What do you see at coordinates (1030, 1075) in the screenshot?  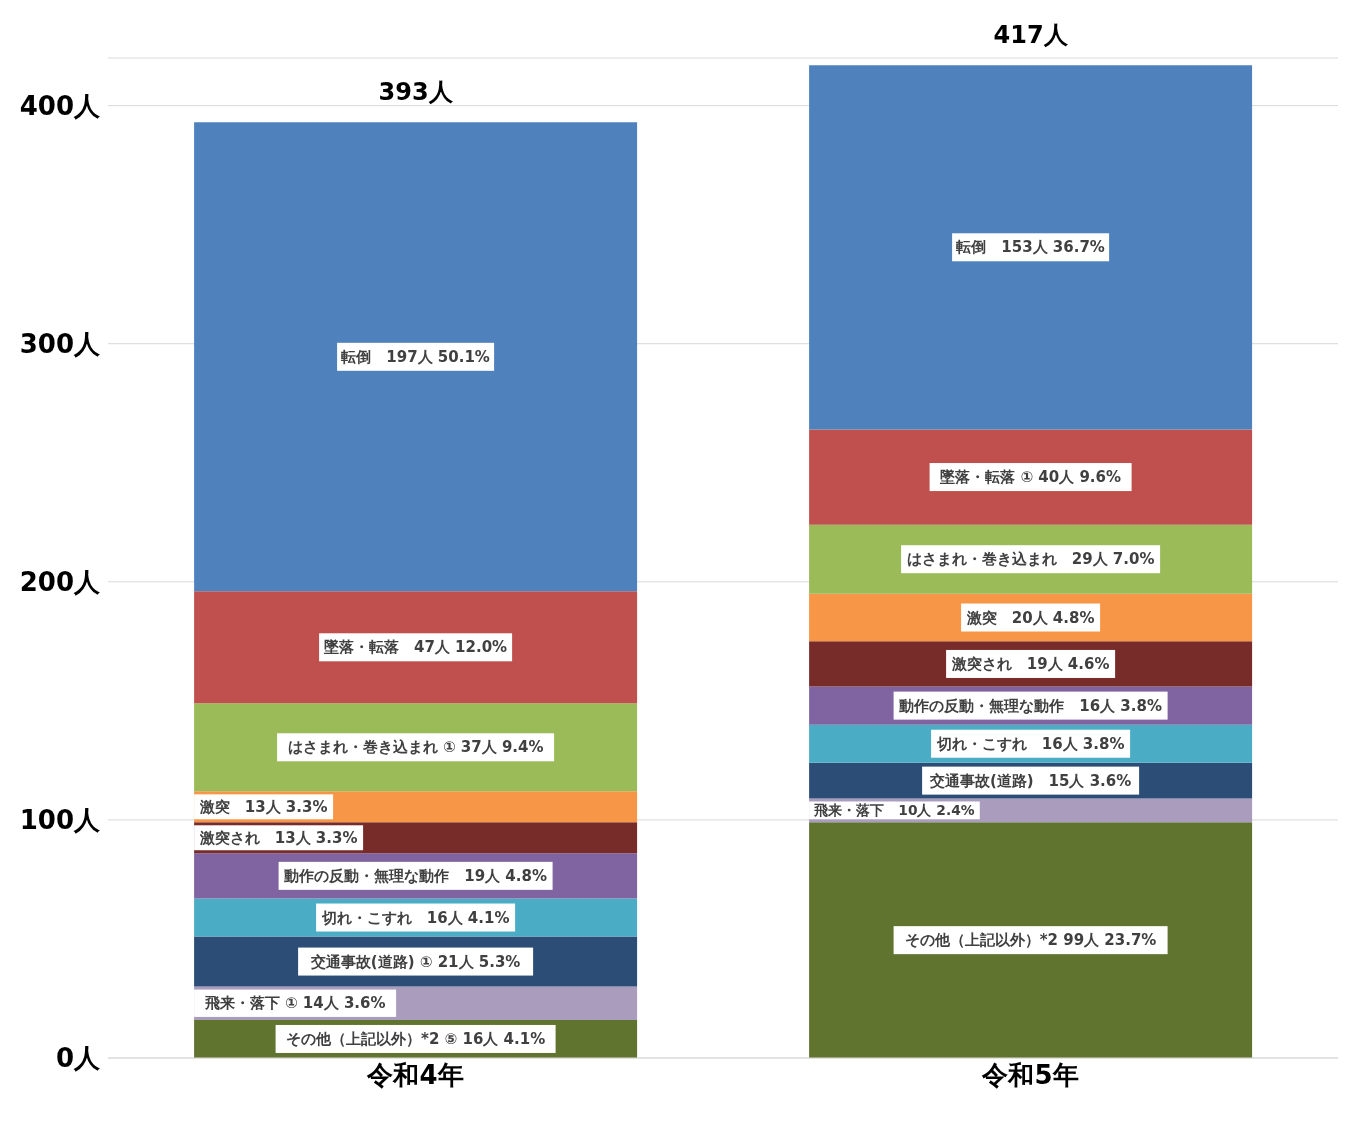 I see `x-tick-label: 令和5年` at bounding box center [1030, 1075].